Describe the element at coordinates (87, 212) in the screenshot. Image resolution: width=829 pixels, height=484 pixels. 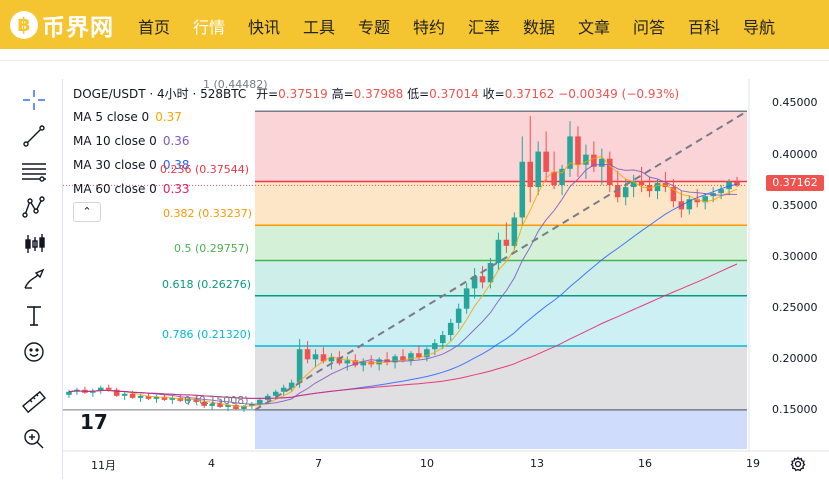
I see `collapse-legend-button: ⌃` at that location.